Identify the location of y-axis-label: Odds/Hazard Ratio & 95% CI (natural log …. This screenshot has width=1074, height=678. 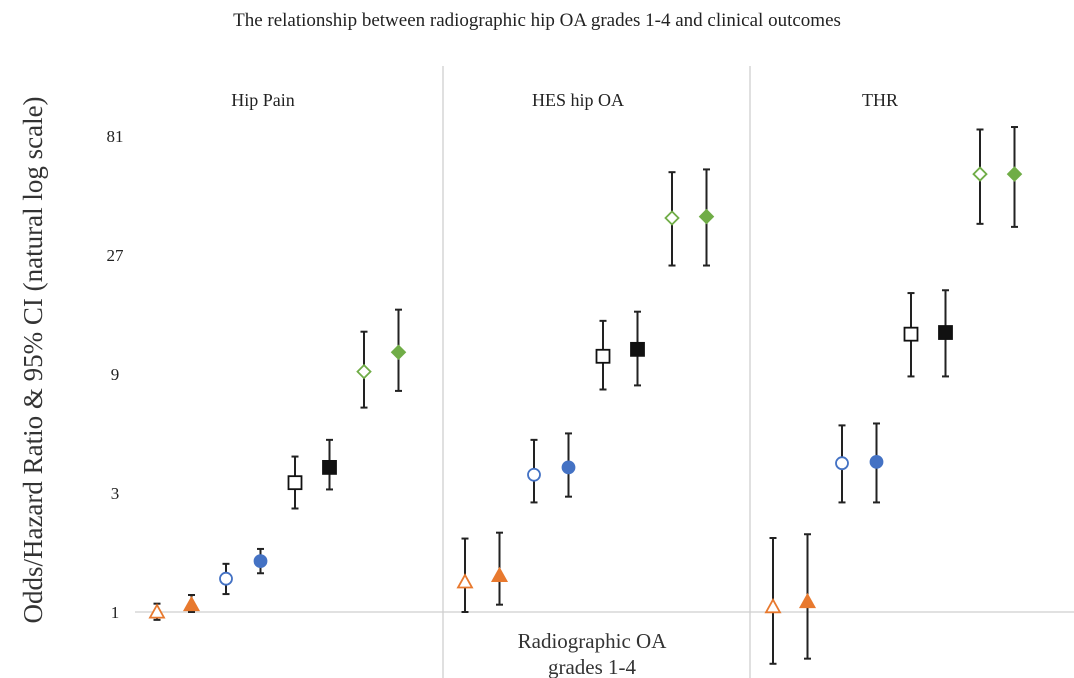
(33, 359).